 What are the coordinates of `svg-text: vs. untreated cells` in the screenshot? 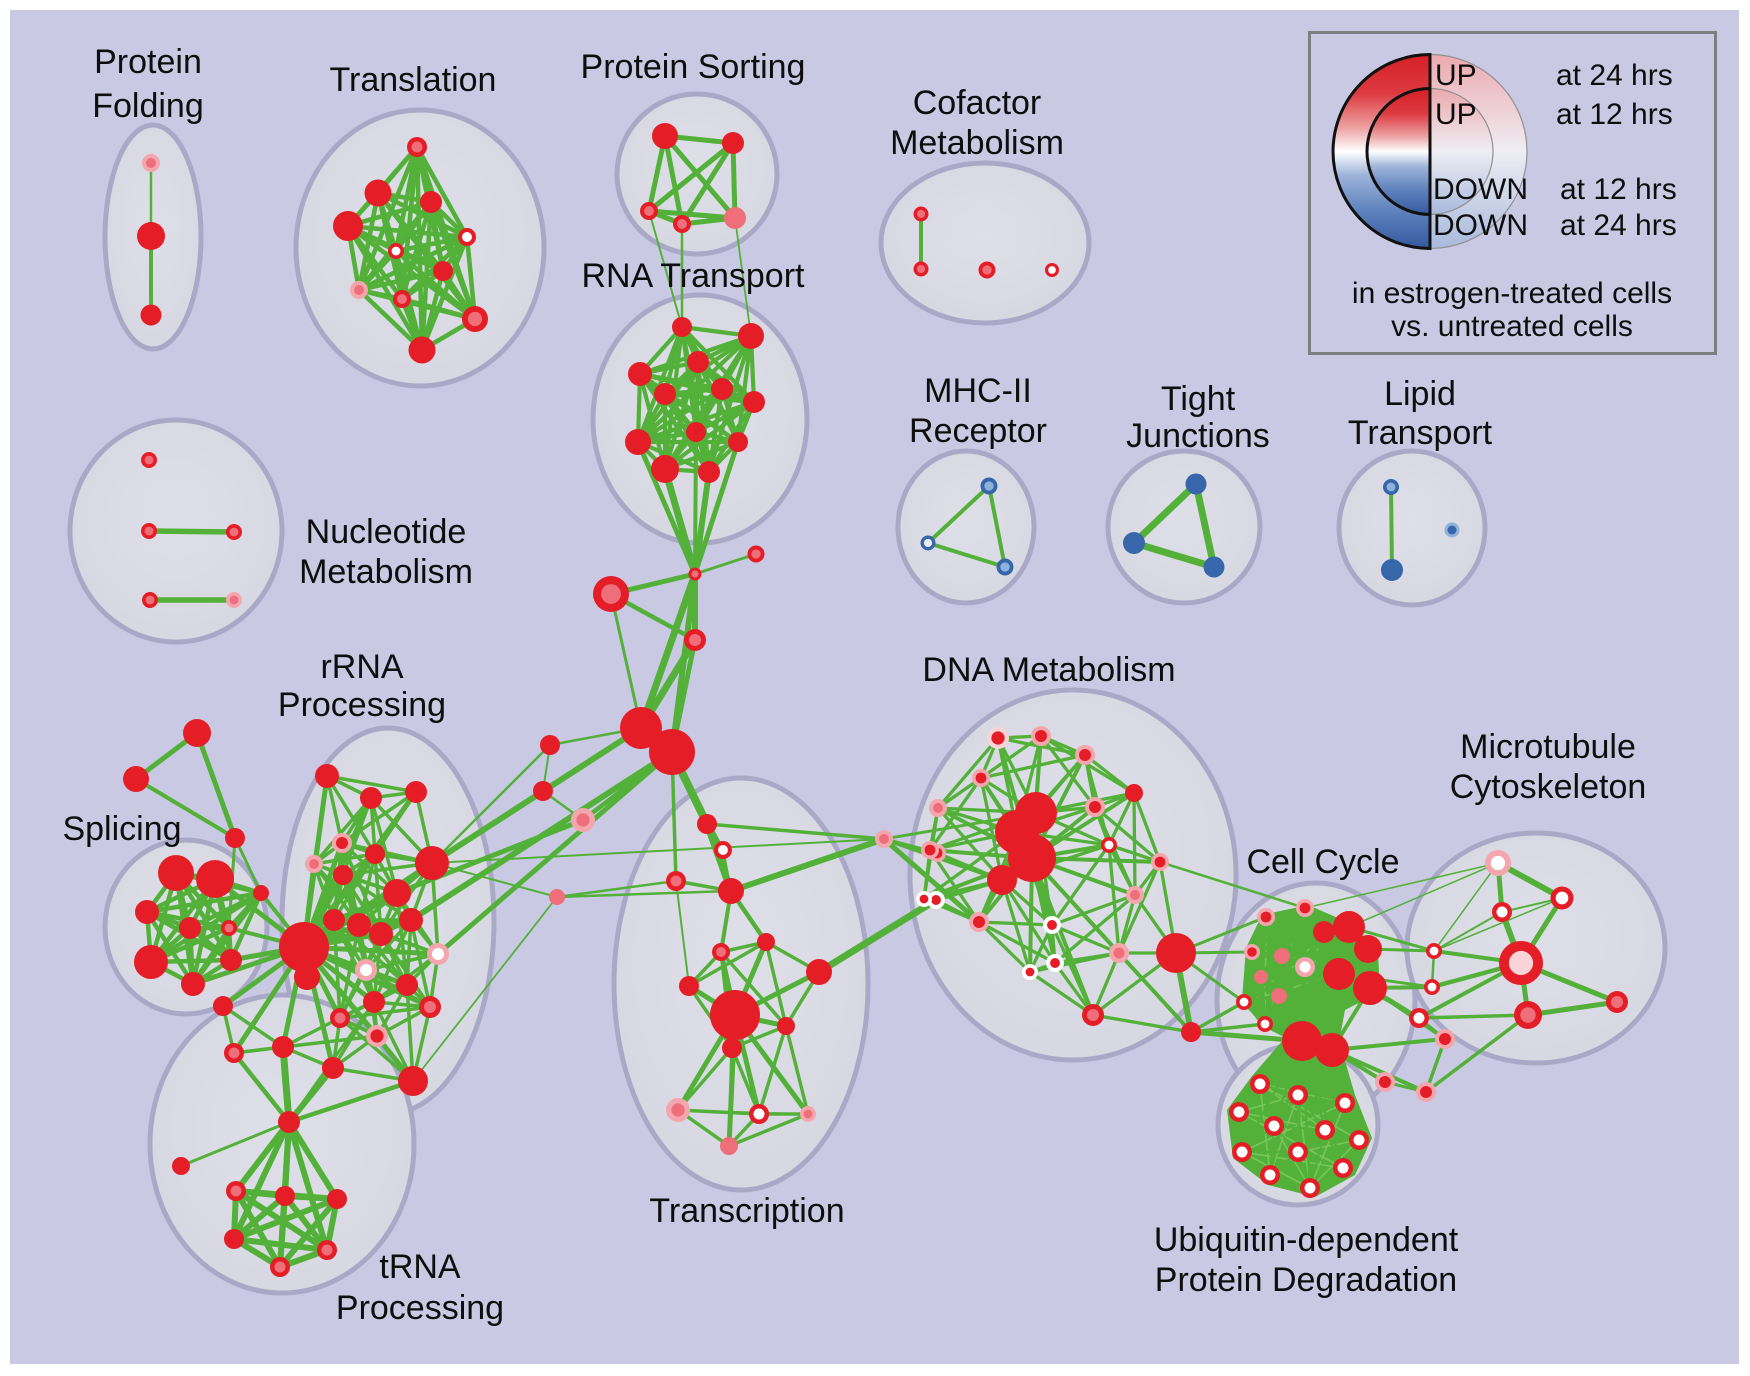 It's located at (1512, 326).